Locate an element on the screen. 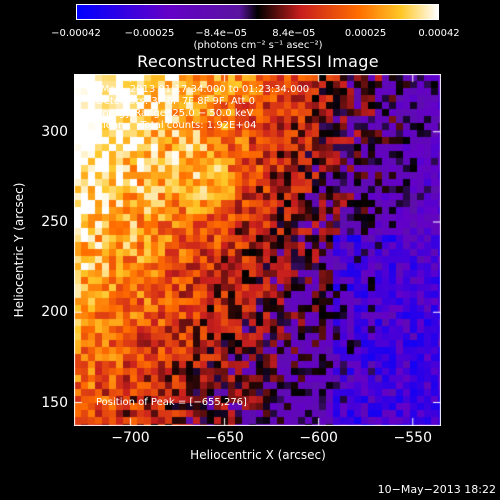  colorbar-tick-label: −0.00025 is located at coordinates (149, 33).